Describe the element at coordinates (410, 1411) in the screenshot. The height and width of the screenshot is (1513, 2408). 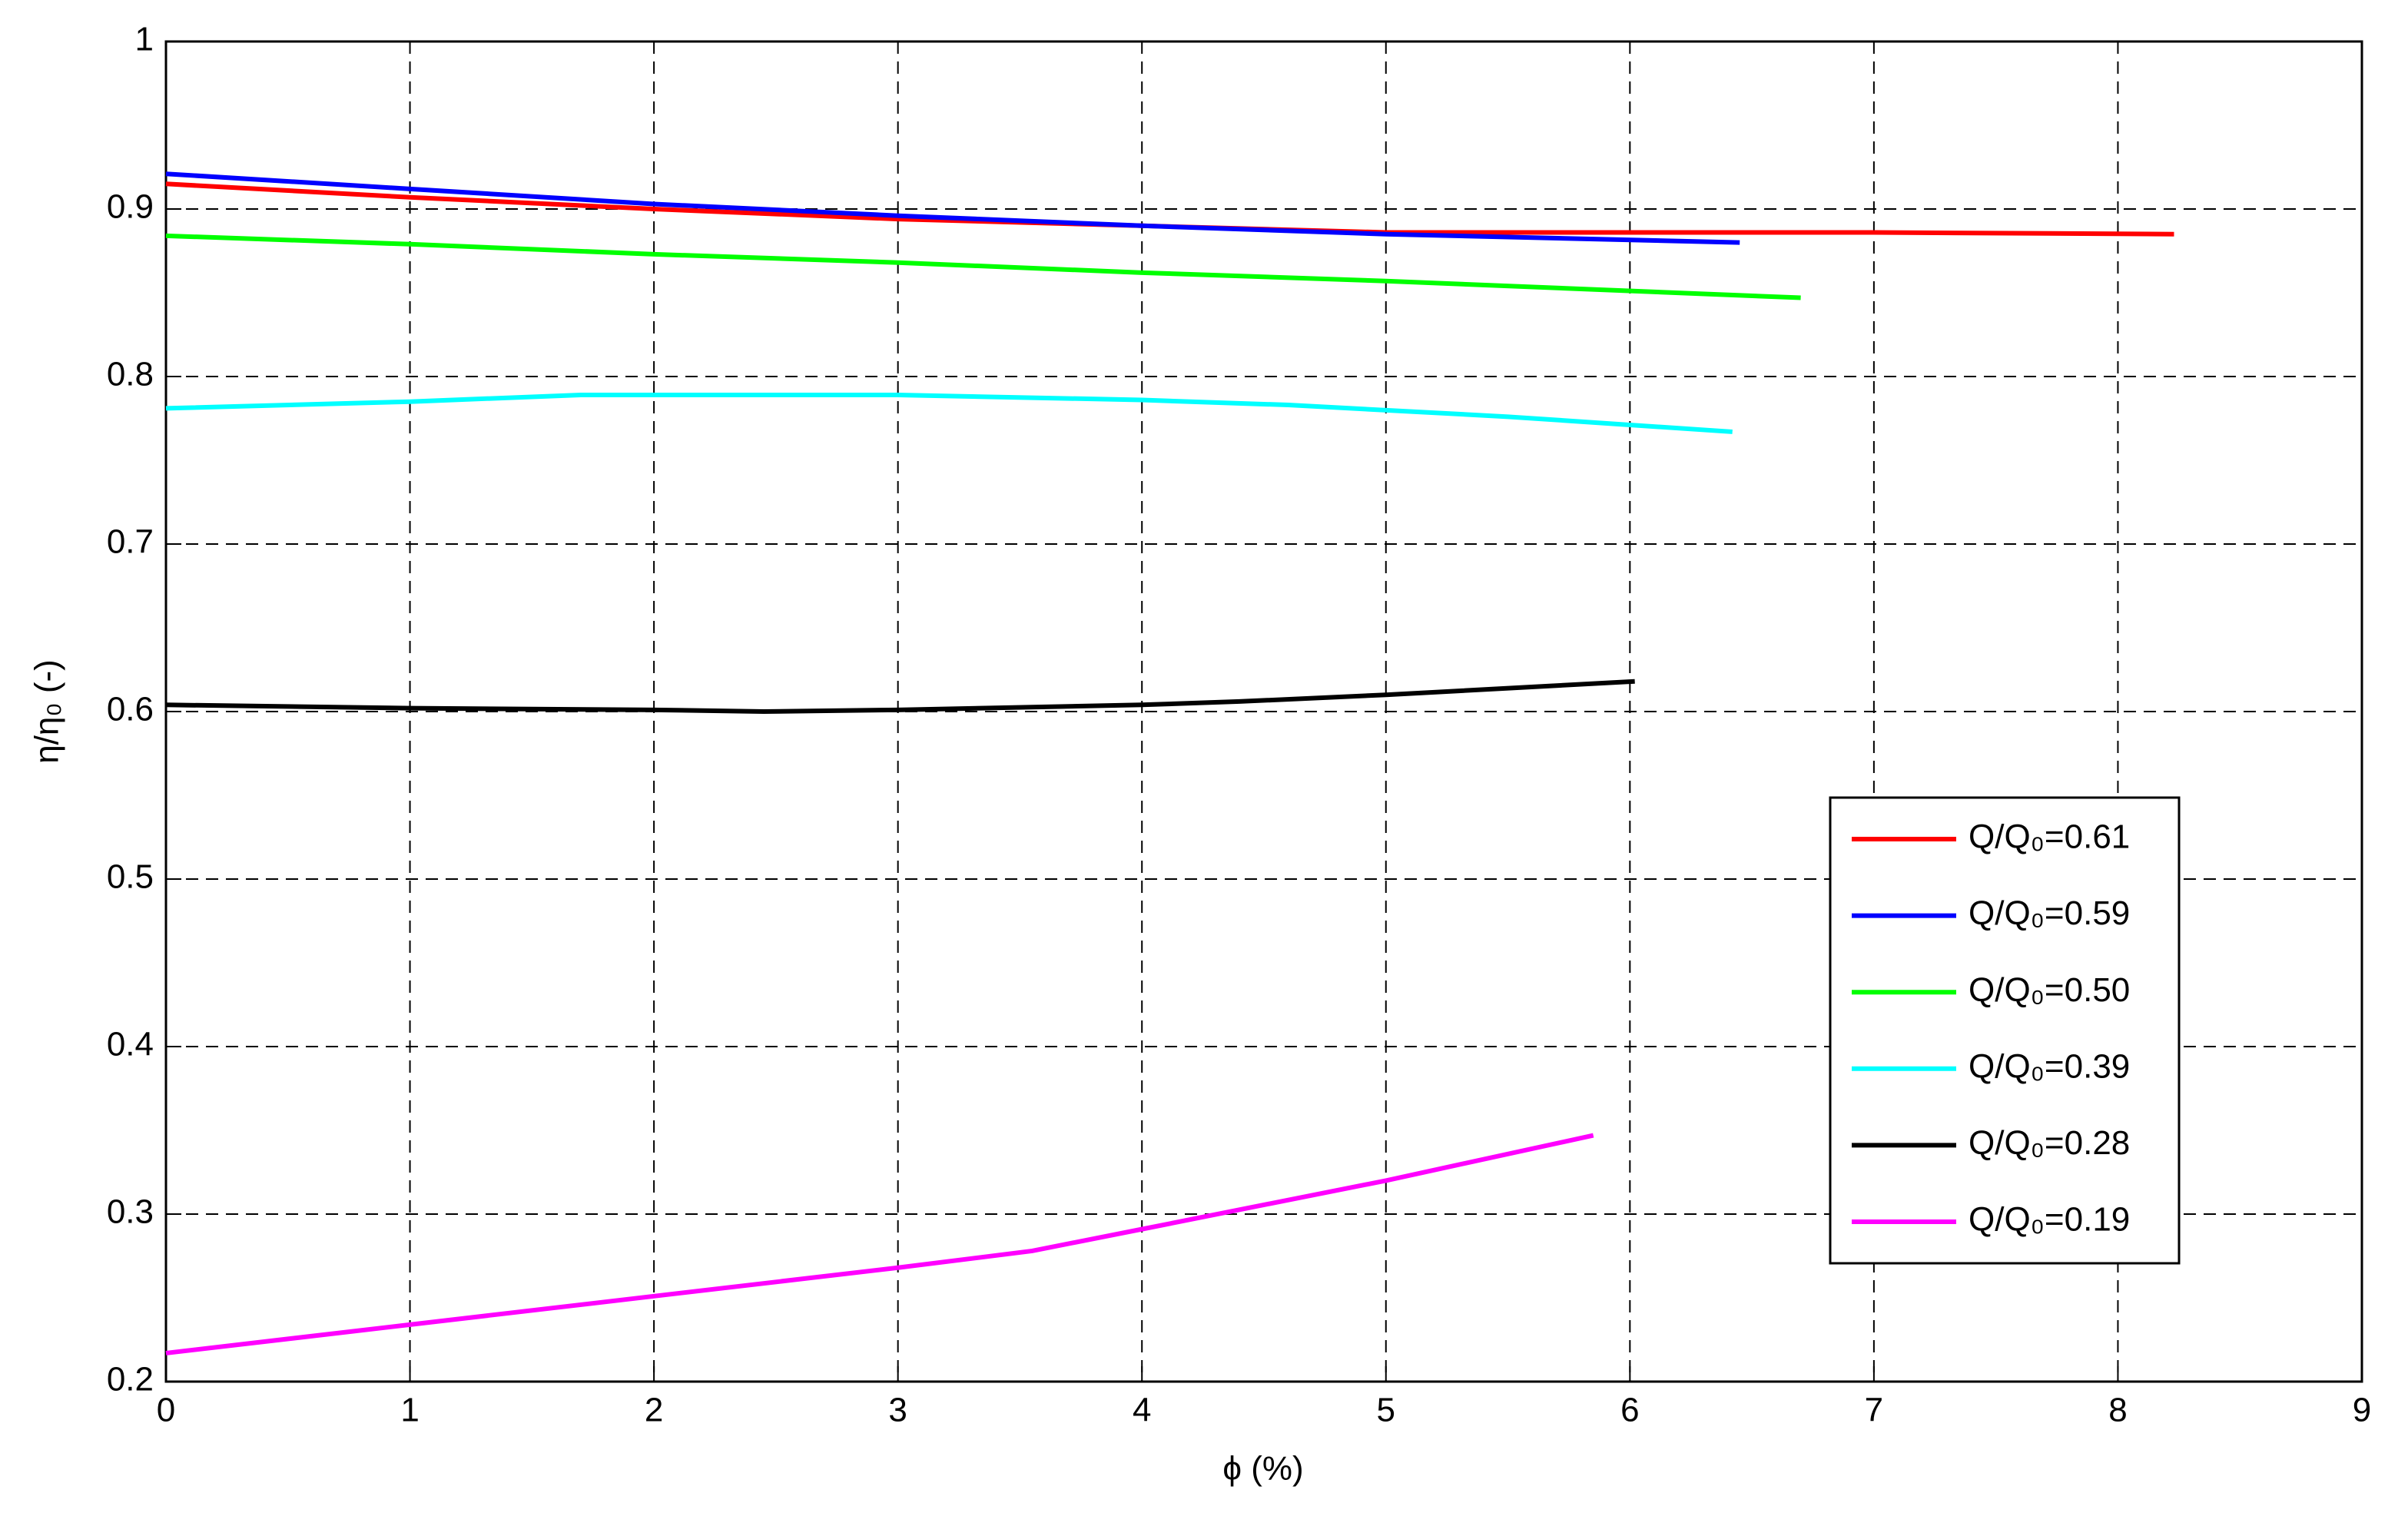
I see `x-tick-label: 1` at that location.